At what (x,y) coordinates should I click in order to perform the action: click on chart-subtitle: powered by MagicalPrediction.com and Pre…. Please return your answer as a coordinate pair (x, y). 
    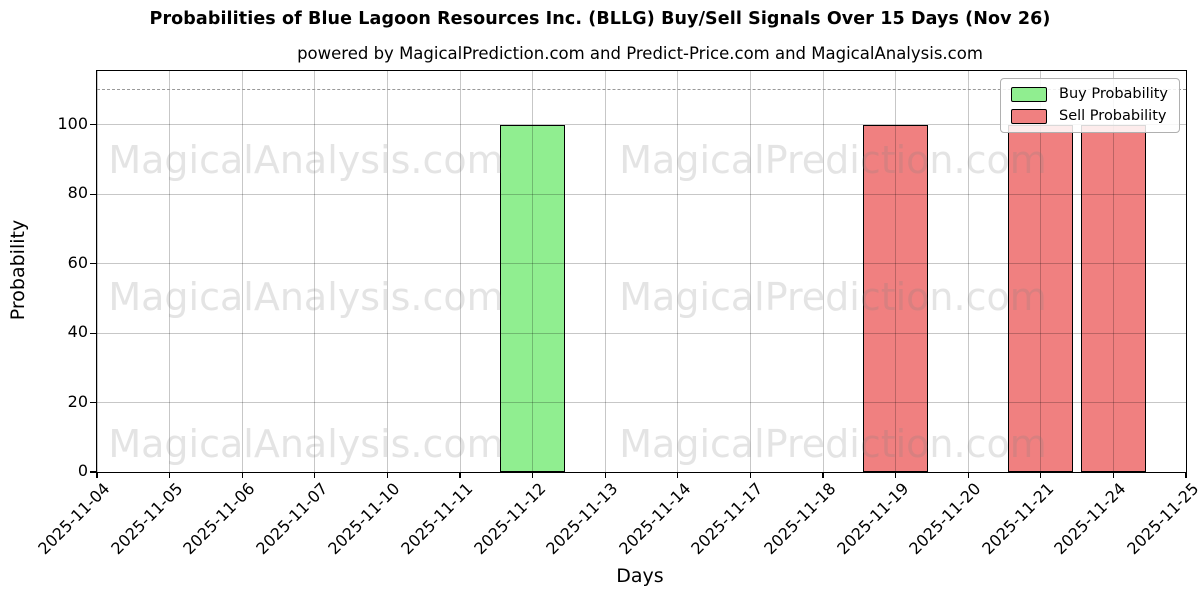
    Looking at the image, I should click on (640, 53).